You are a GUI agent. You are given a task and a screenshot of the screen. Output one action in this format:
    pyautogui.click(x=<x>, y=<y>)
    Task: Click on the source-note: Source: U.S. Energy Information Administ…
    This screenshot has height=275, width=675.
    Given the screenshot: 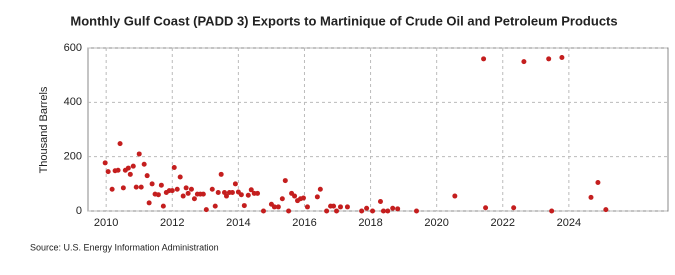 What is the action you would take?
    pyautogui.click(x=124, y=247)
    